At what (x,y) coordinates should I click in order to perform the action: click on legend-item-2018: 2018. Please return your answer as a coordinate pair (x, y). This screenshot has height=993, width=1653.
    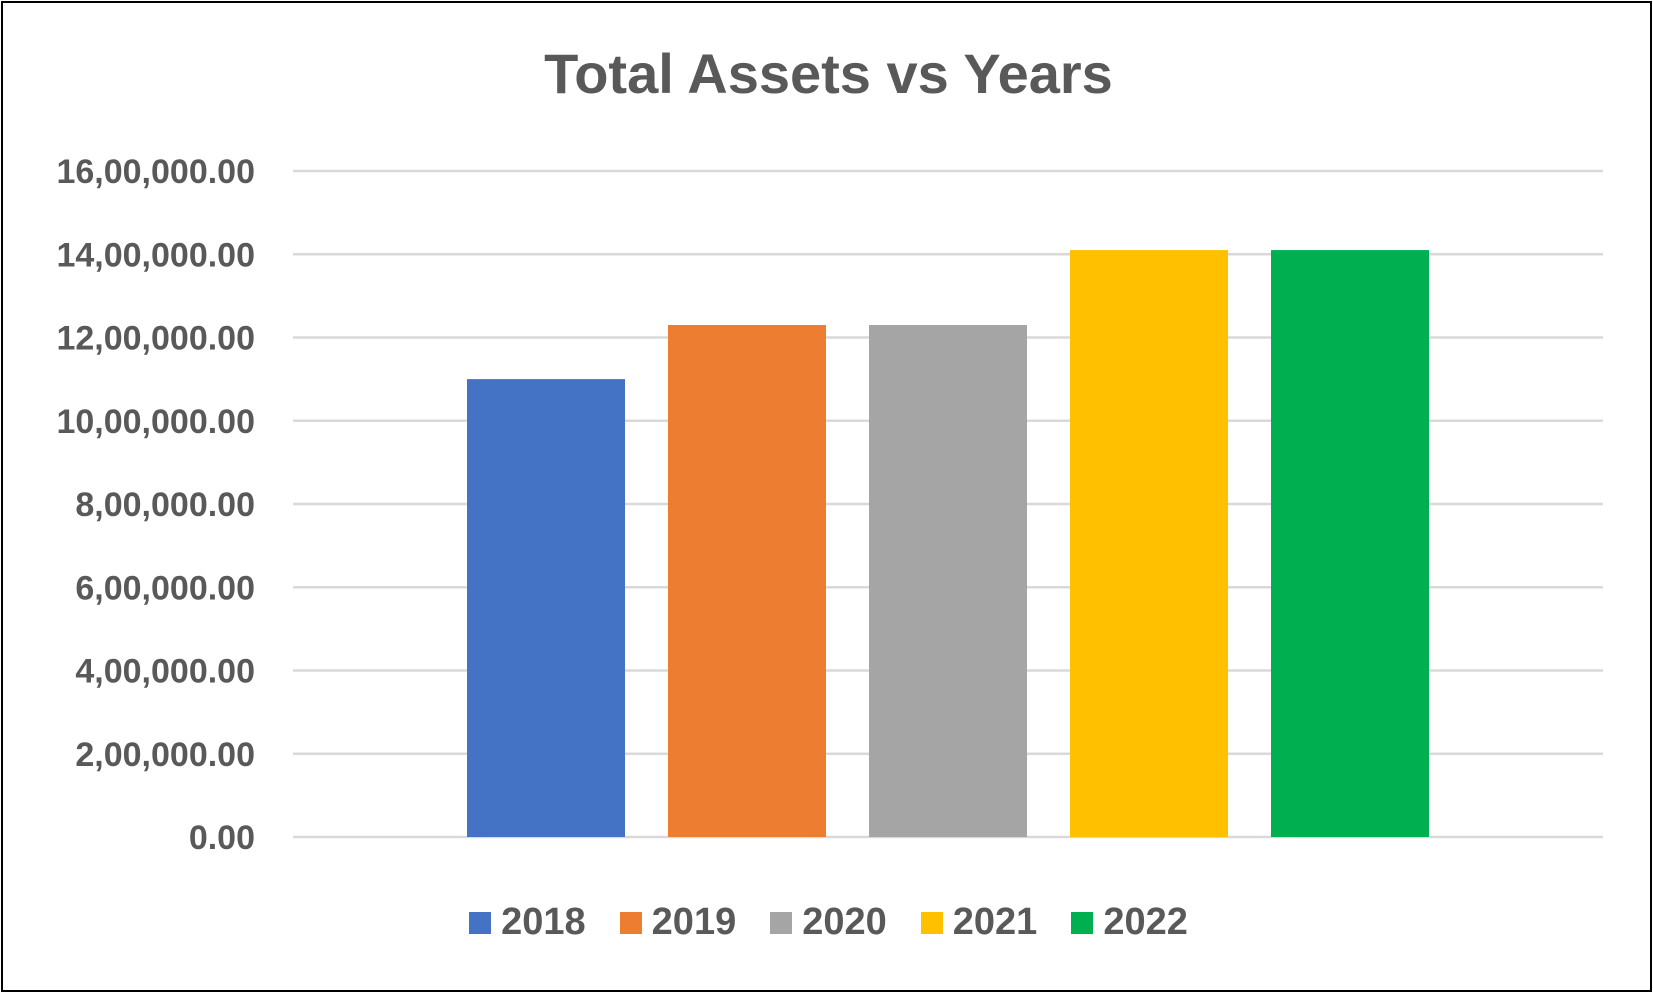
    Looking at the image, I should click on (527, 922).